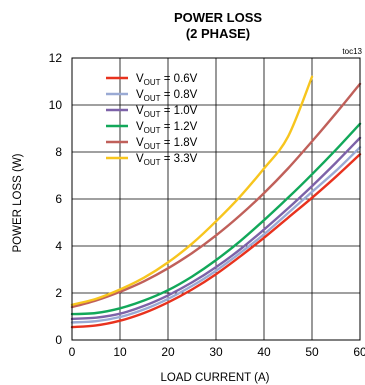 The image size is (365, 385). What do you see at coordinates (58, 152) in the screenshot?
I see `y-tick-label: 8` at bounding box center [58, 152].